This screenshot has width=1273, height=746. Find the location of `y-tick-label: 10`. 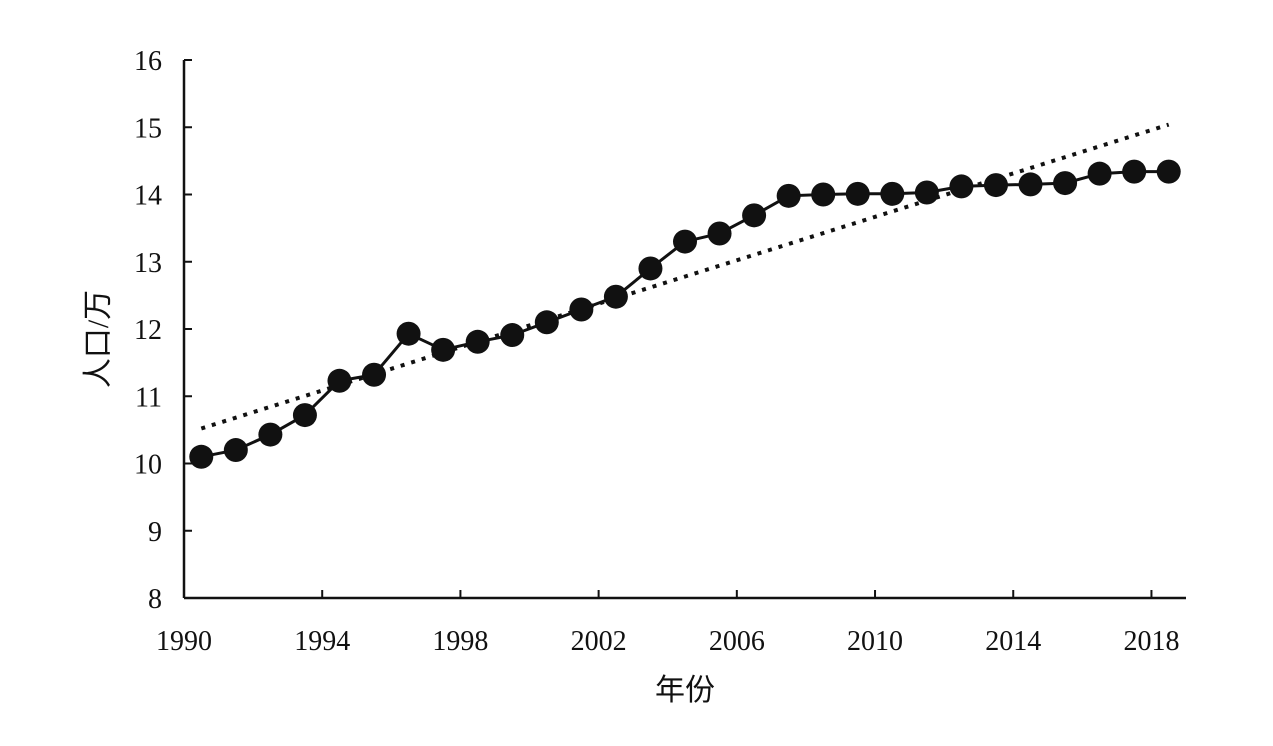

y-tick-label: 10 is located at coordinates (148, 465).